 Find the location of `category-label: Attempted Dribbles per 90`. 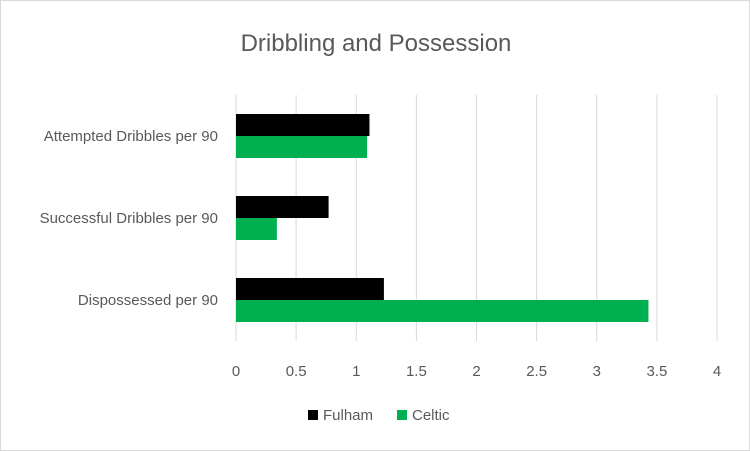

category-label: Attempted Dribbles per 90 is located at coordinates (131, 136).